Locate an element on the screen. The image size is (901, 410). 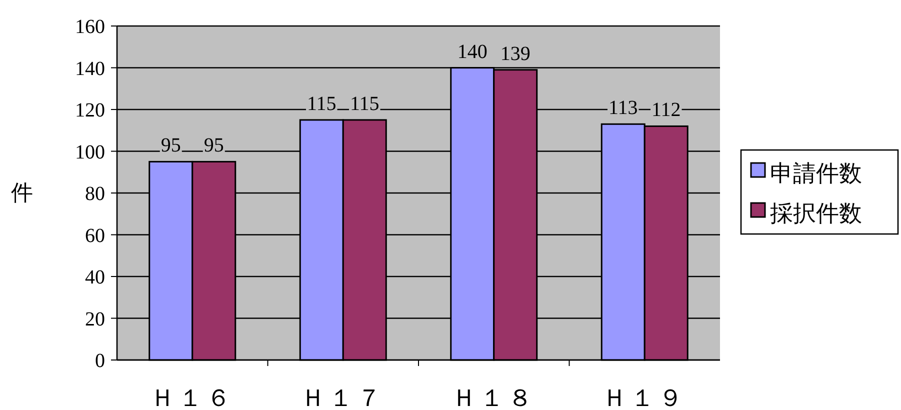
data-label: 140 is located at coordinates (472, 51).